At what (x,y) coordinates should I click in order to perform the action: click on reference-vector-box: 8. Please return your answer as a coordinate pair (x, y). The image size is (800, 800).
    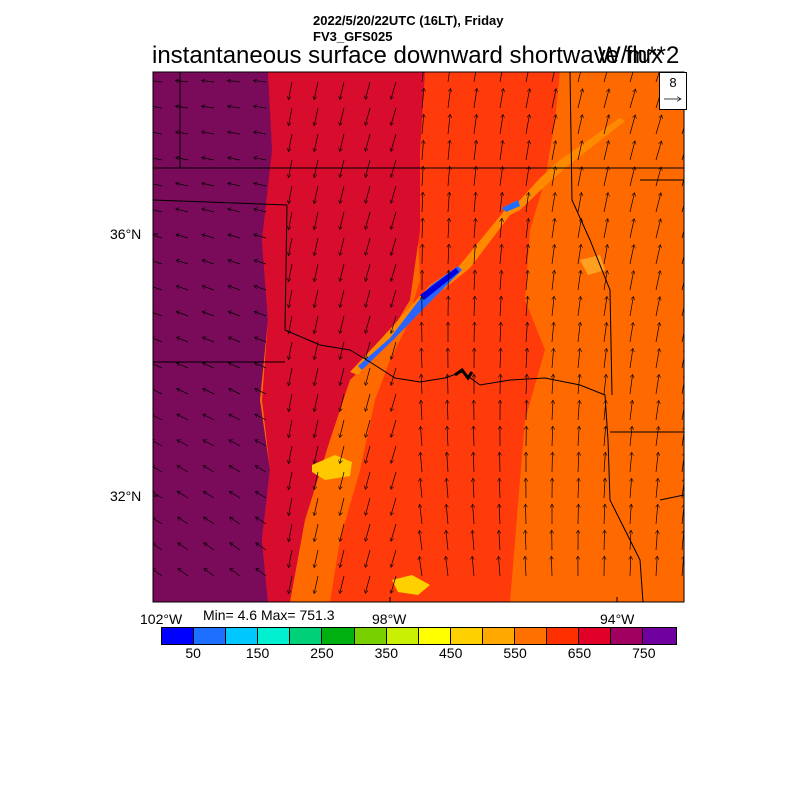
    Looking at the image, I should click on (673, 91).